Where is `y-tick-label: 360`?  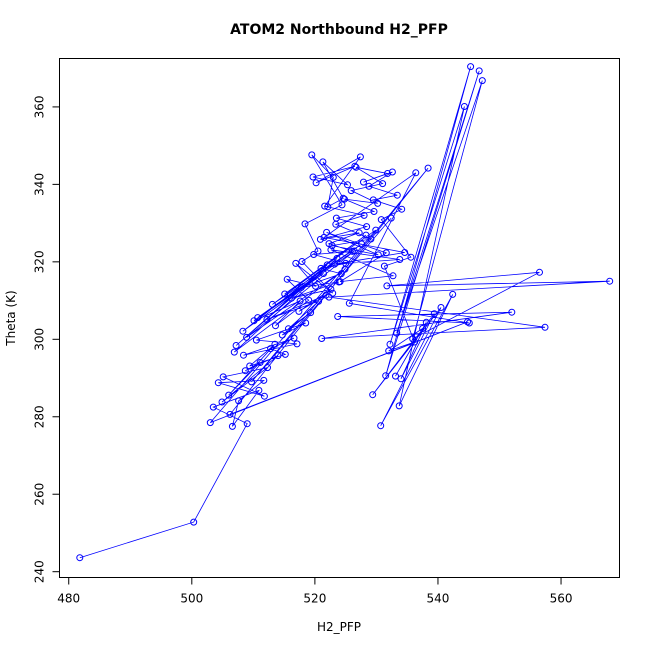
y-tick-label: 360 is located at coordinates (40, 106).